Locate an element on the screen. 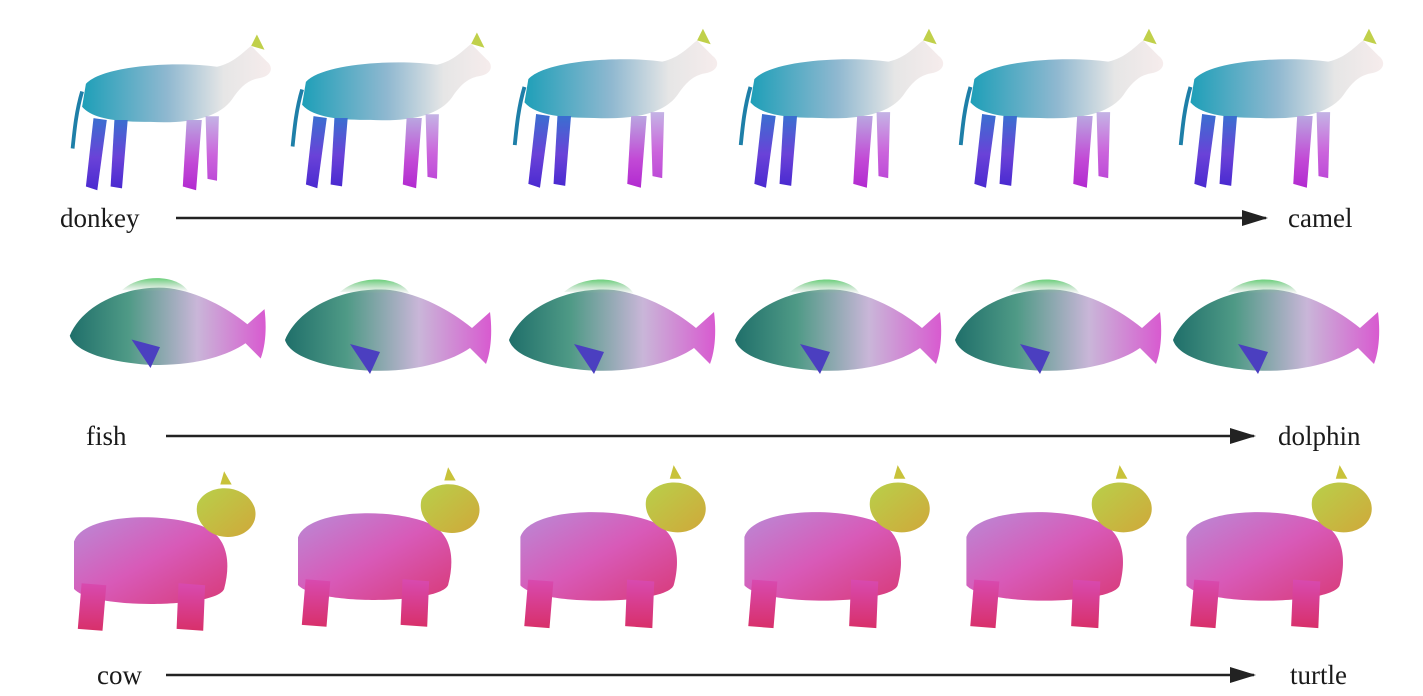  morph-step-6-dolphin is located at coordinates (1276, 326).